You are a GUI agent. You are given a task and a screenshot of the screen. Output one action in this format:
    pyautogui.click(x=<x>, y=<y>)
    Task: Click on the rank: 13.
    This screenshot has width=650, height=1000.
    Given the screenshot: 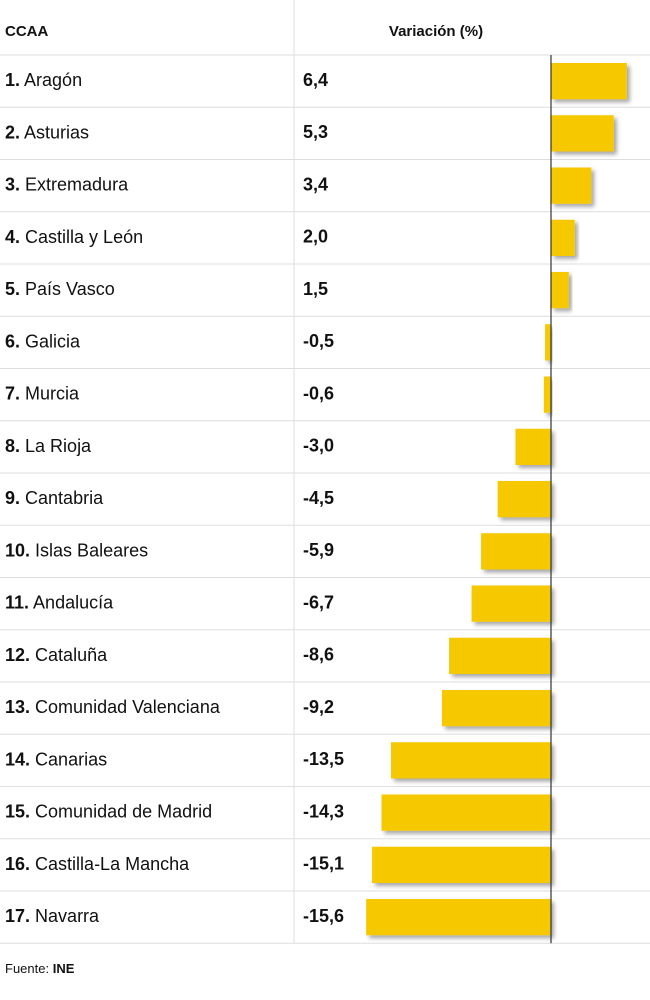 What is the action you would take?
    pyautogui.click(x=17, y=707)
    